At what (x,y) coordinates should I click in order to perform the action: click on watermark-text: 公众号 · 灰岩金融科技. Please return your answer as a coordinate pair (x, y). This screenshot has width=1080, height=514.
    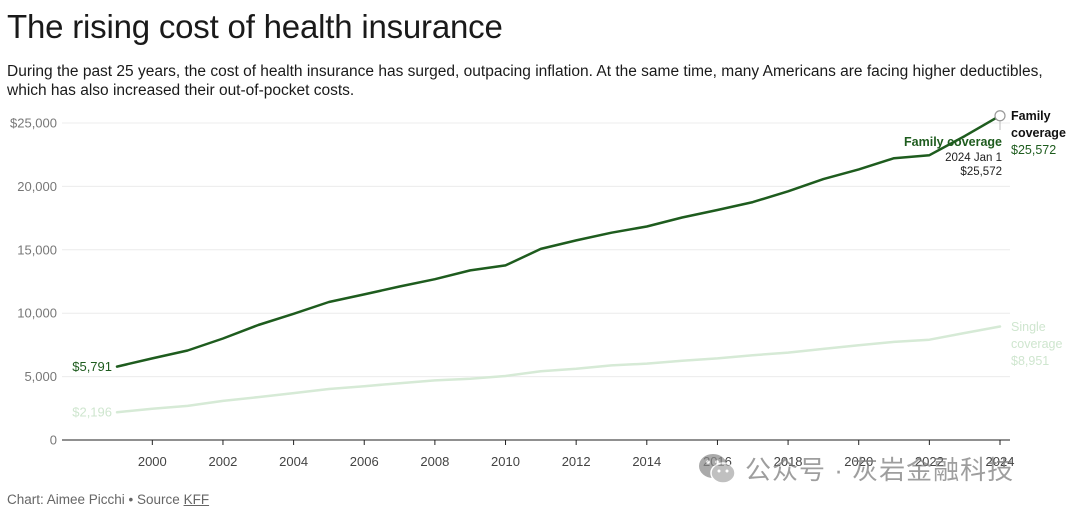
    Looking at the image, I should click on (880, 470).